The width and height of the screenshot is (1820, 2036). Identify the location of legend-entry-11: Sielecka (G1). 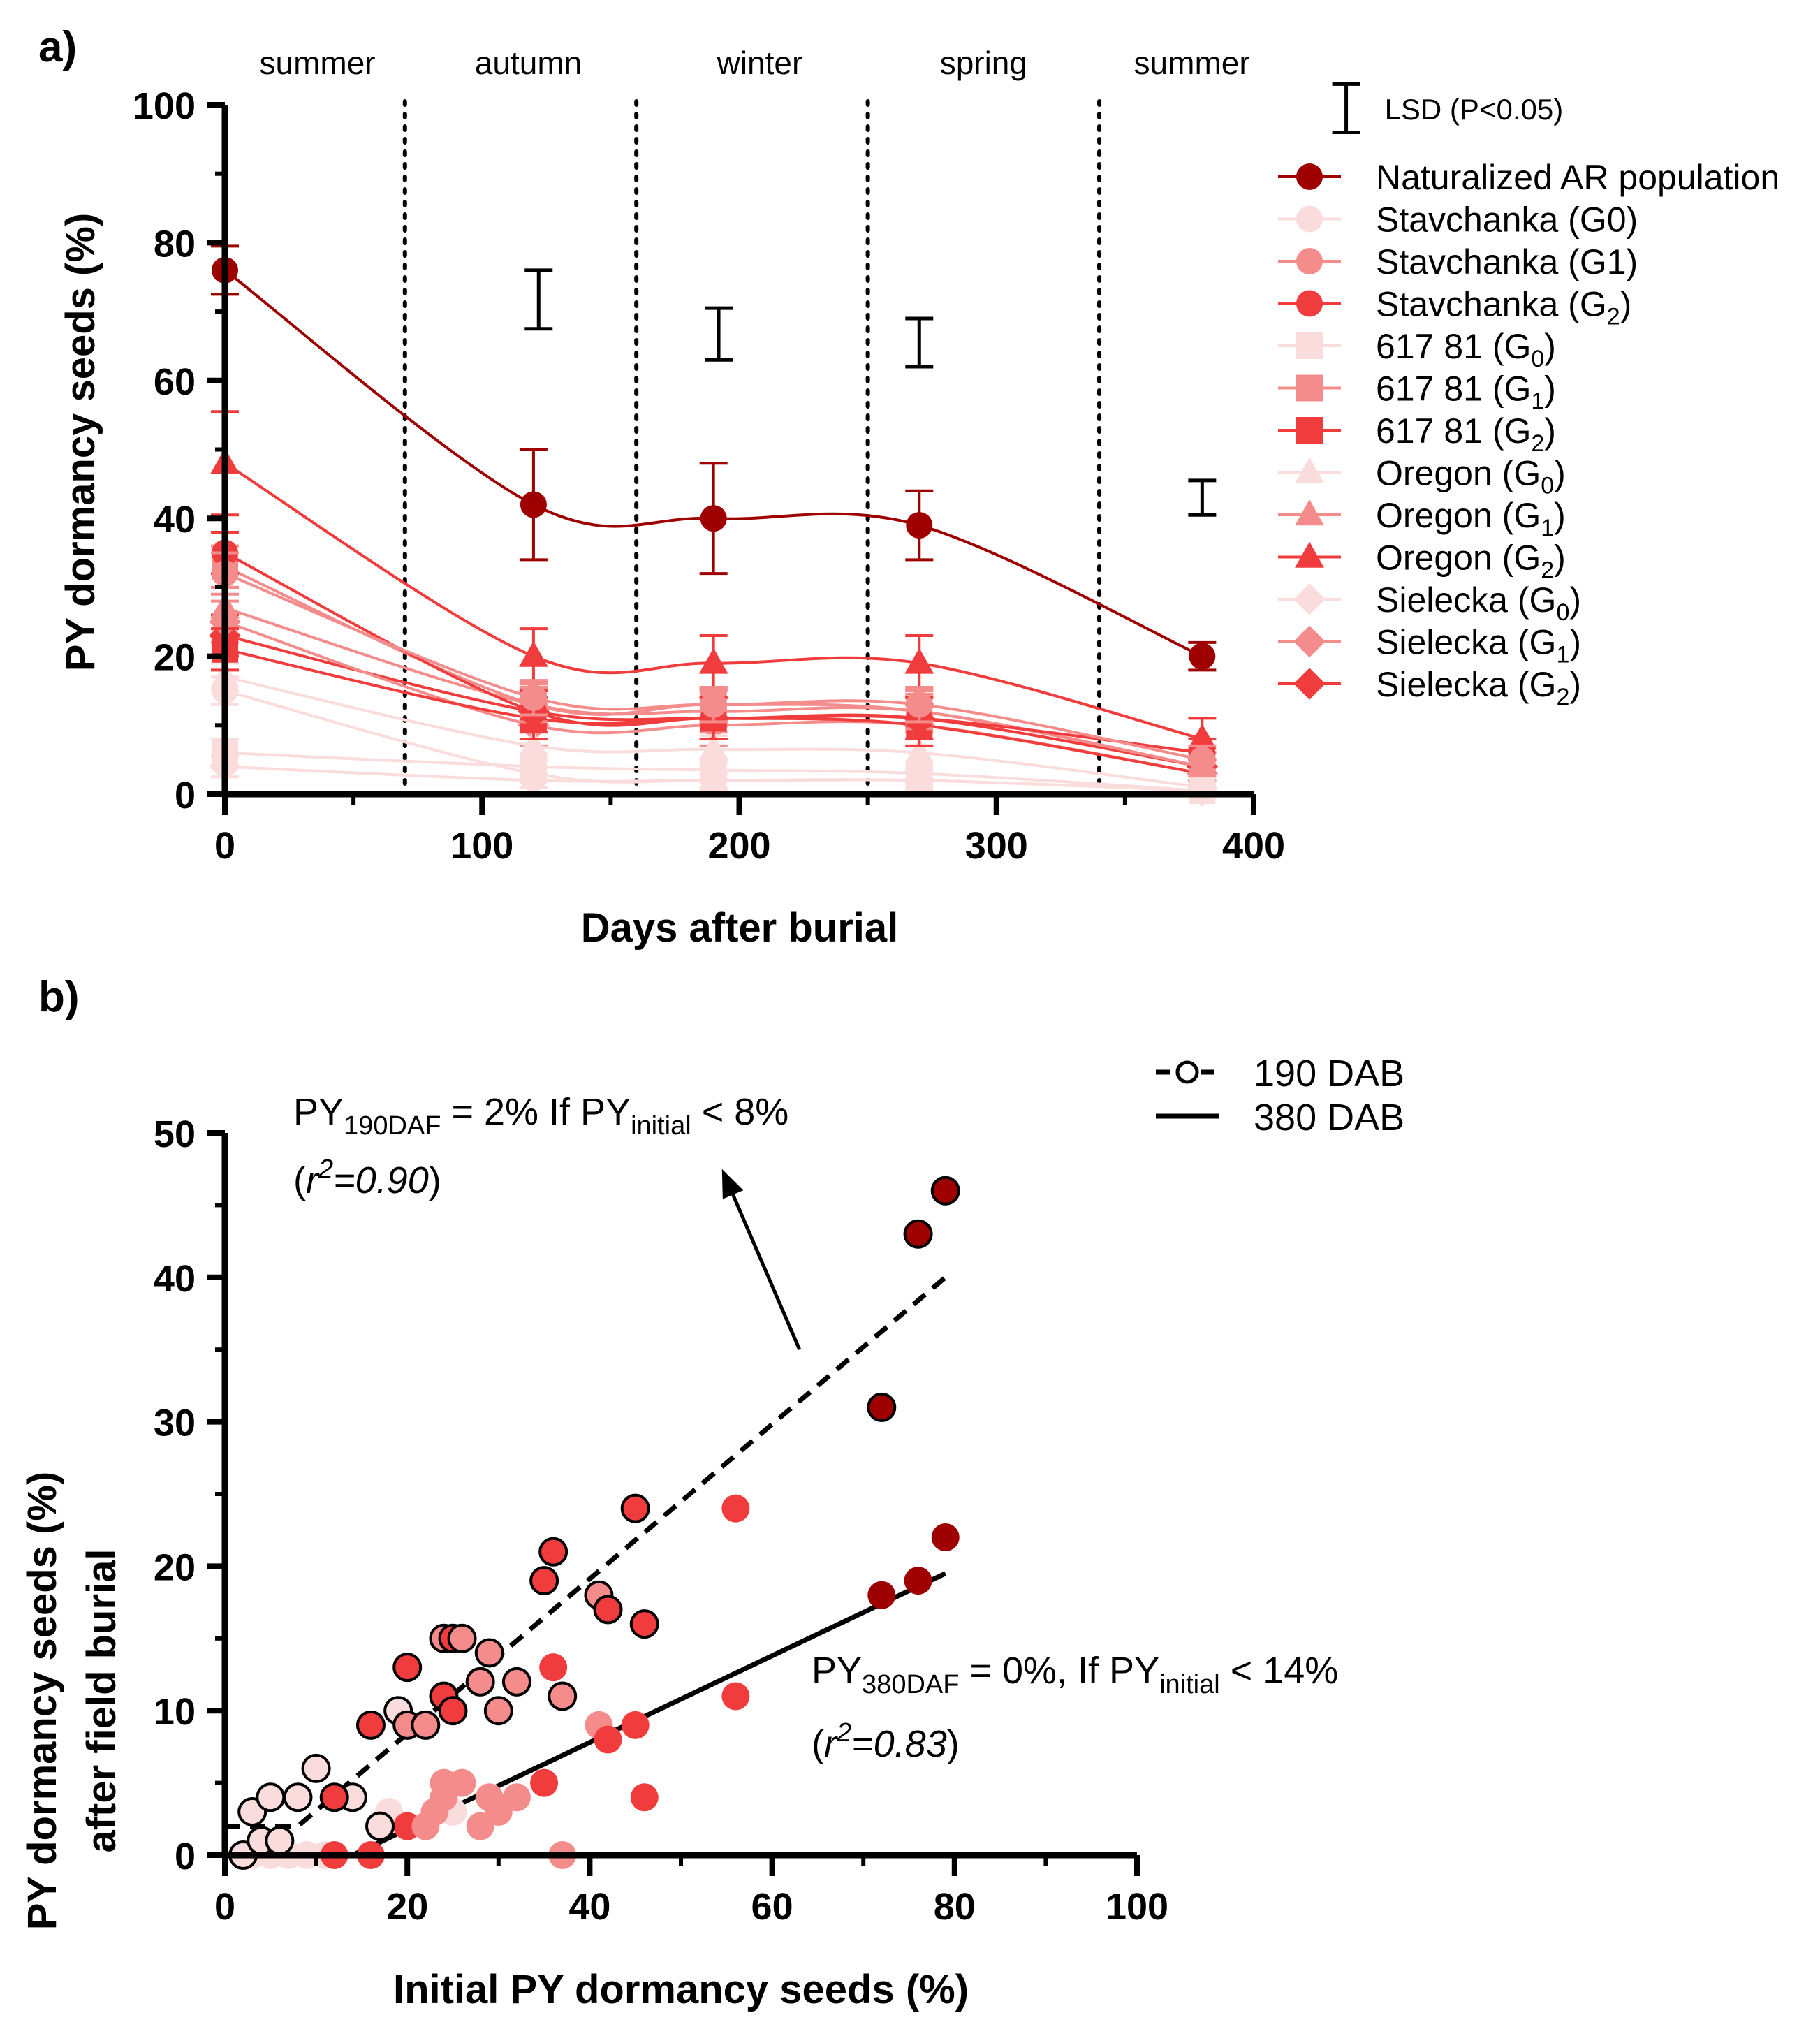
(1429, 645).